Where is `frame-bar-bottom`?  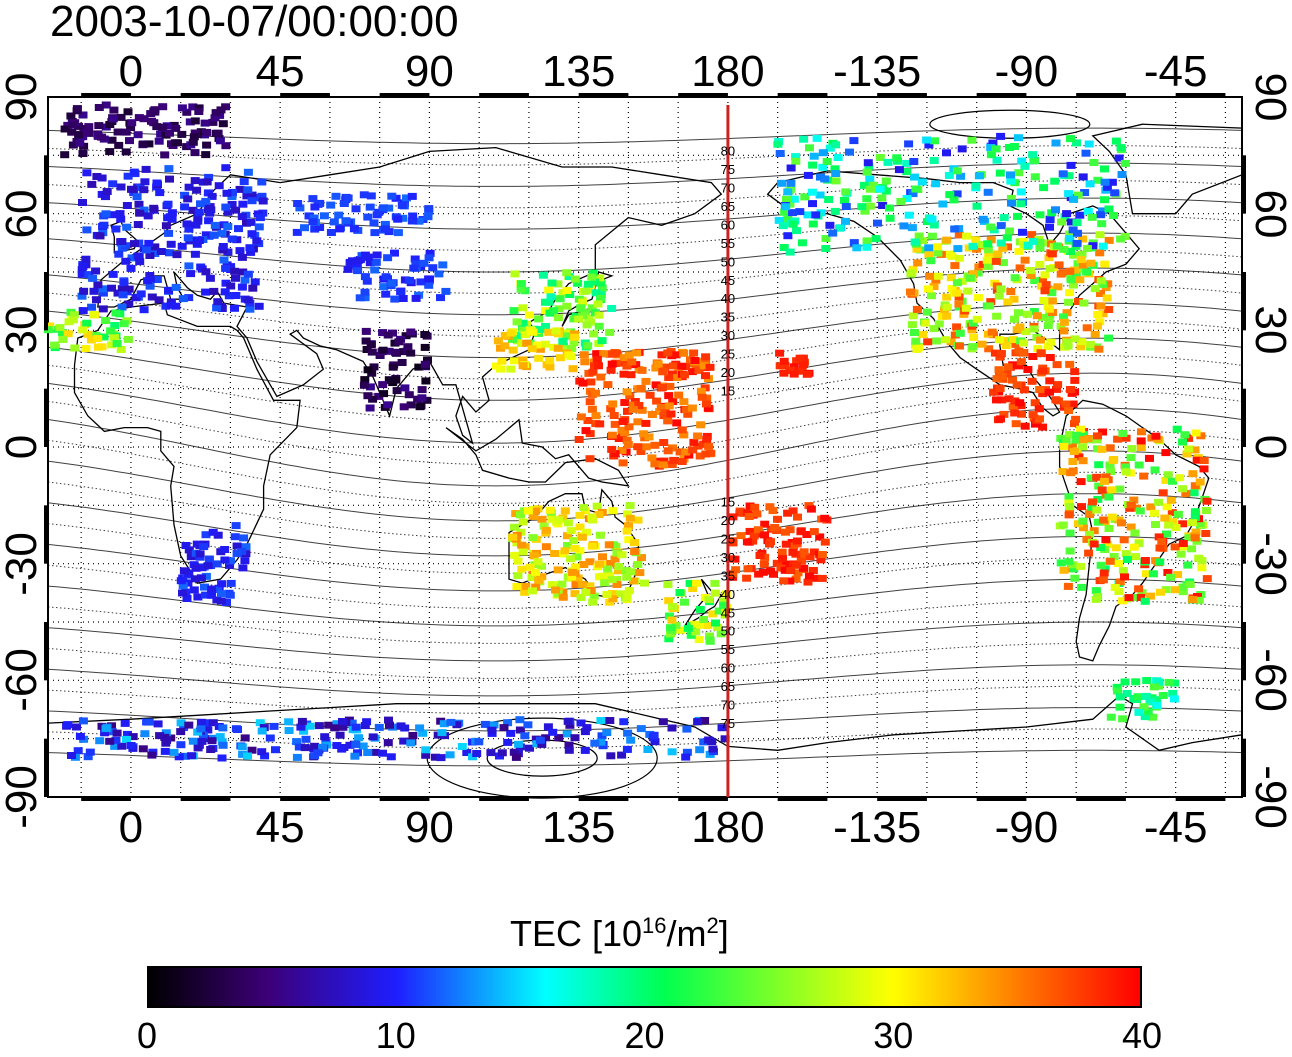 frame-bar-bottom is located at coordinates (205, 799).